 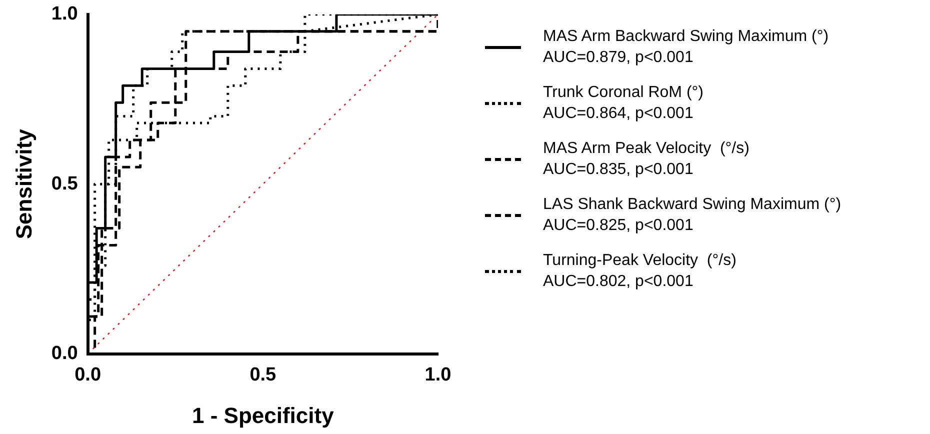 I want to click on y-tick-label: 0.5, so click(x=64, y=183).